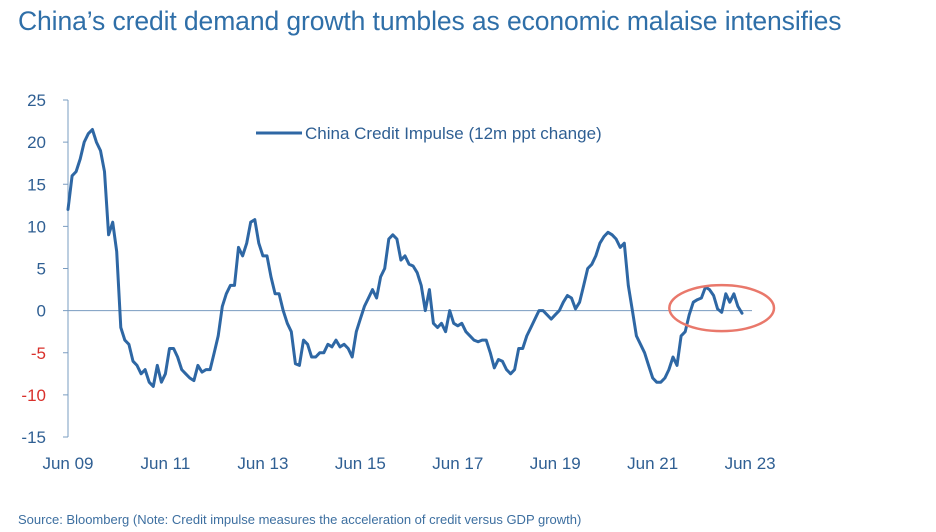  Describe the element at coordinates (36, 100) in the screenshot. I see `y-tick-label: 25` at that location.